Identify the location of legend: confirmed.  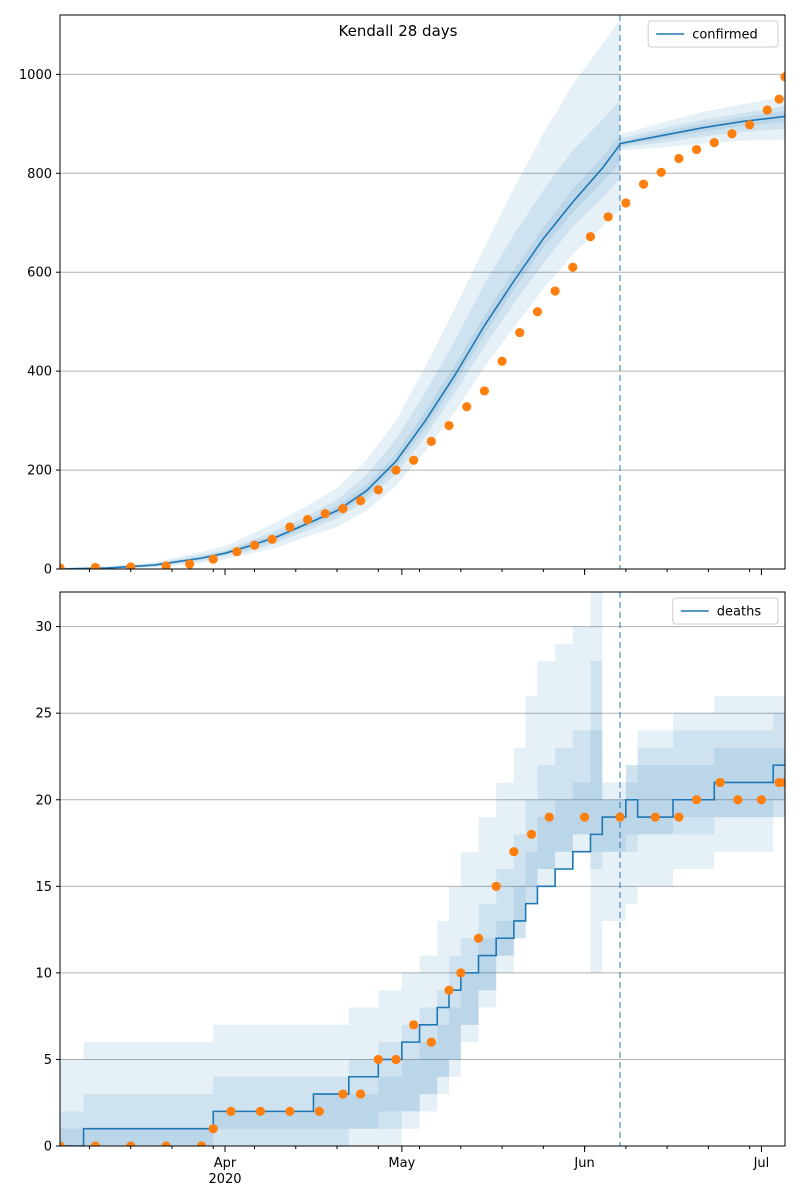
(713, 34).